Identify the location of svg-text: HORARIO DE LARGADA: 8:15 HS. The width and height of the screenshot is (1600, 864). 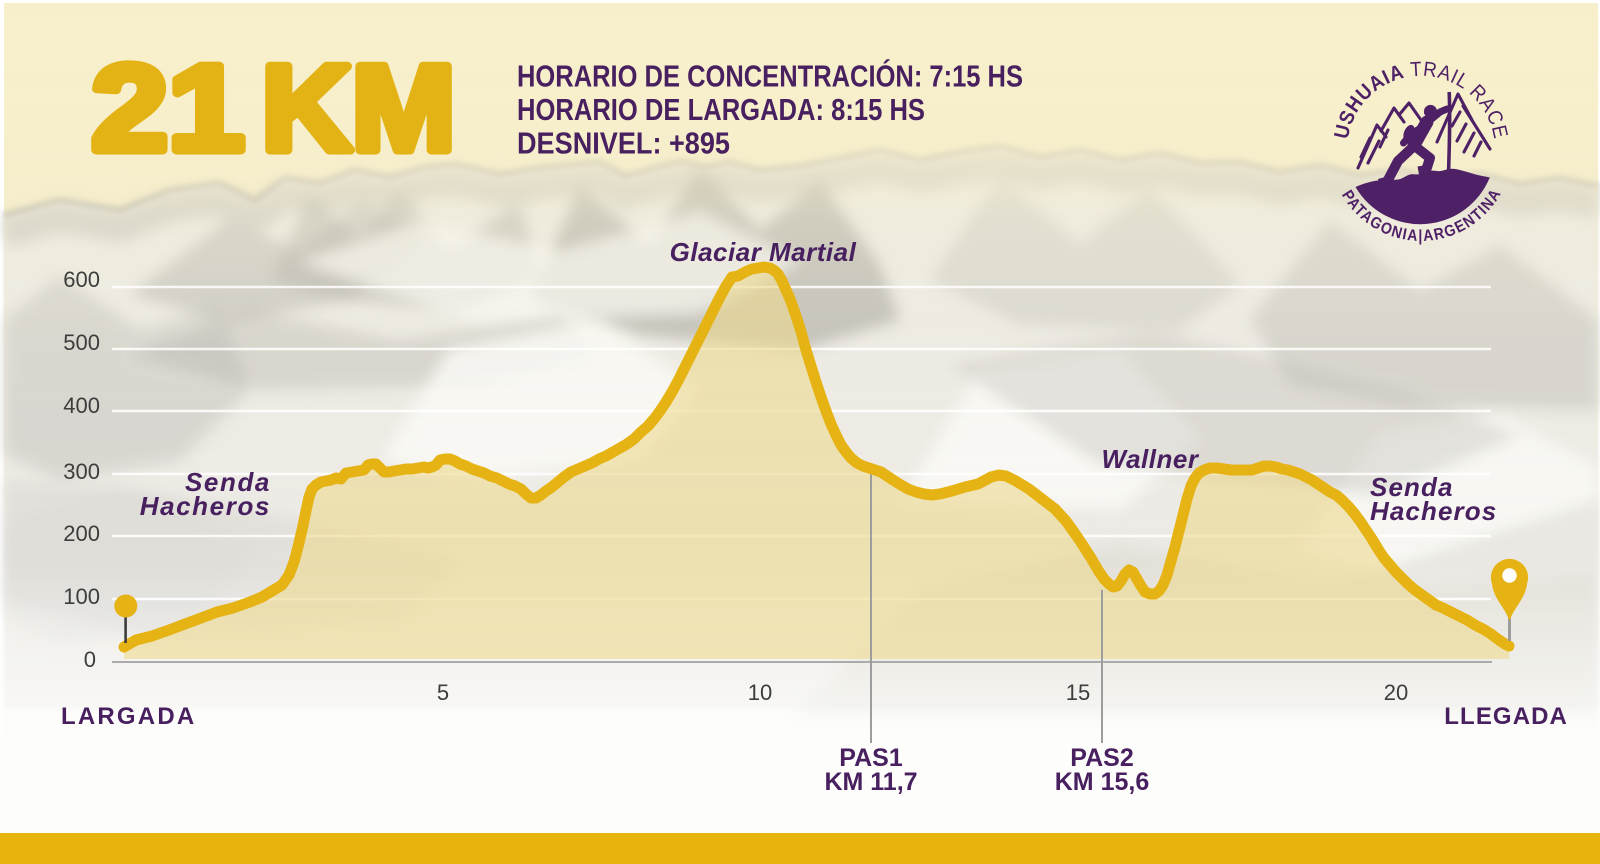
(721, 109).